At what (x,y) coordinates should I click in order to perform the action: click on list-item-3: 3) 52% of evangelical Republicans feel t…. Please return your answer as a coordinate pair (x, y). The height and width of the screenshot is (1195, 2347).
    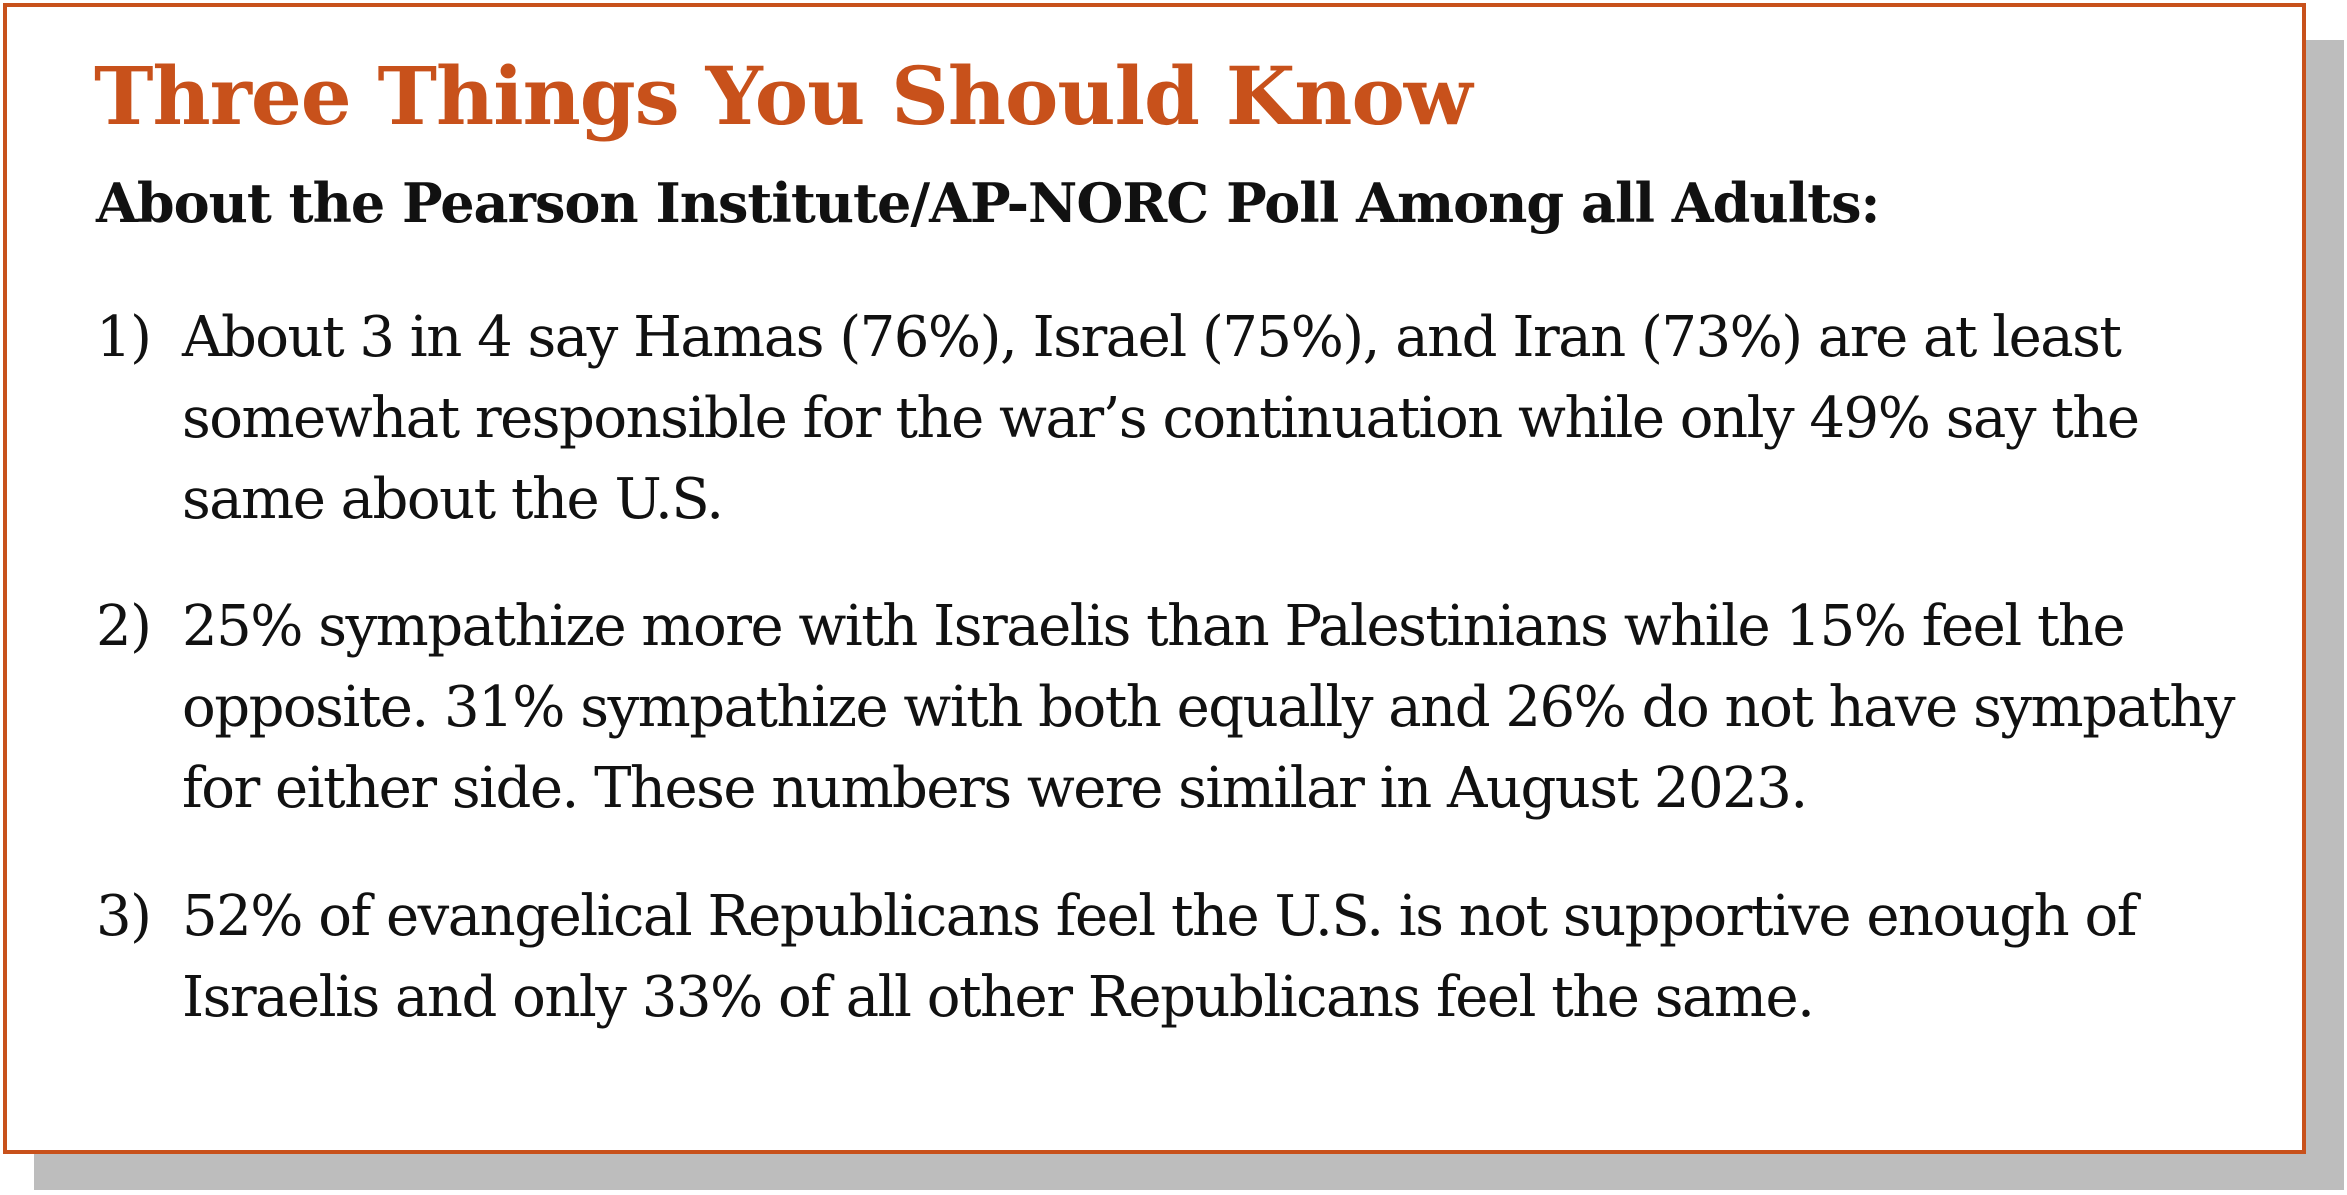
    Looking at the image, I should click on (1186, 957).